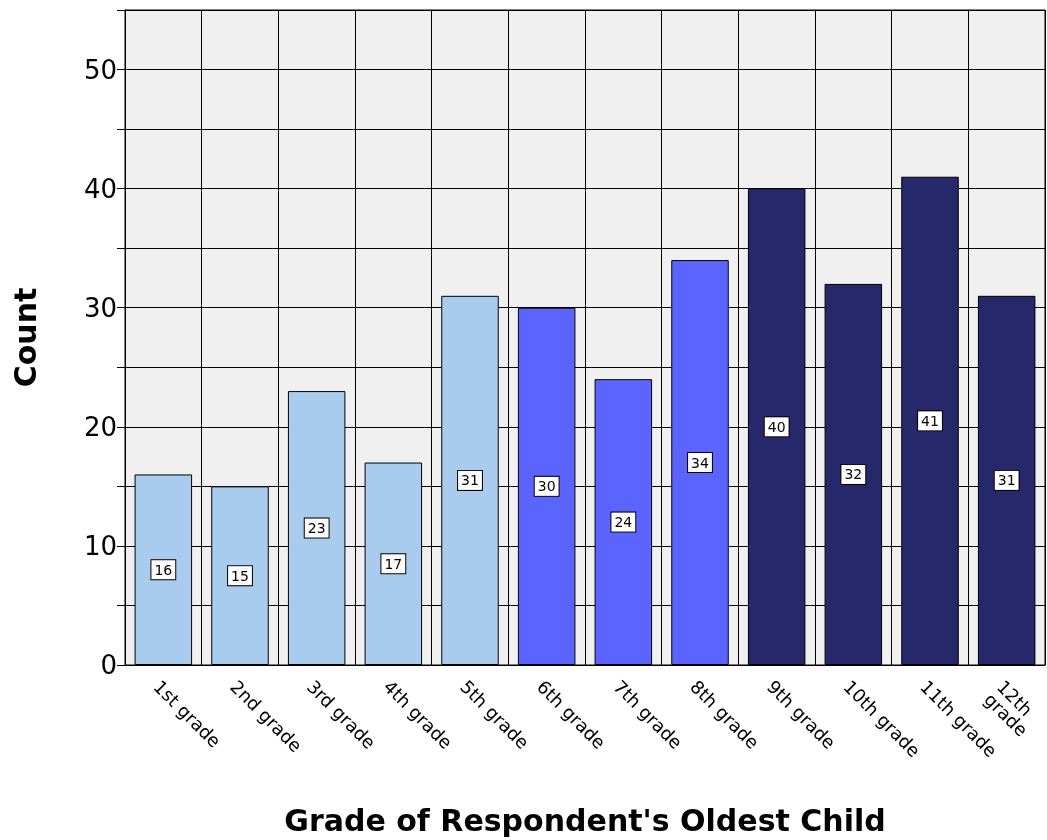 Image resolution: width=1047 pixels, height=840 pixels. I want to click on y-tick-label: 20, so click(100, 426).